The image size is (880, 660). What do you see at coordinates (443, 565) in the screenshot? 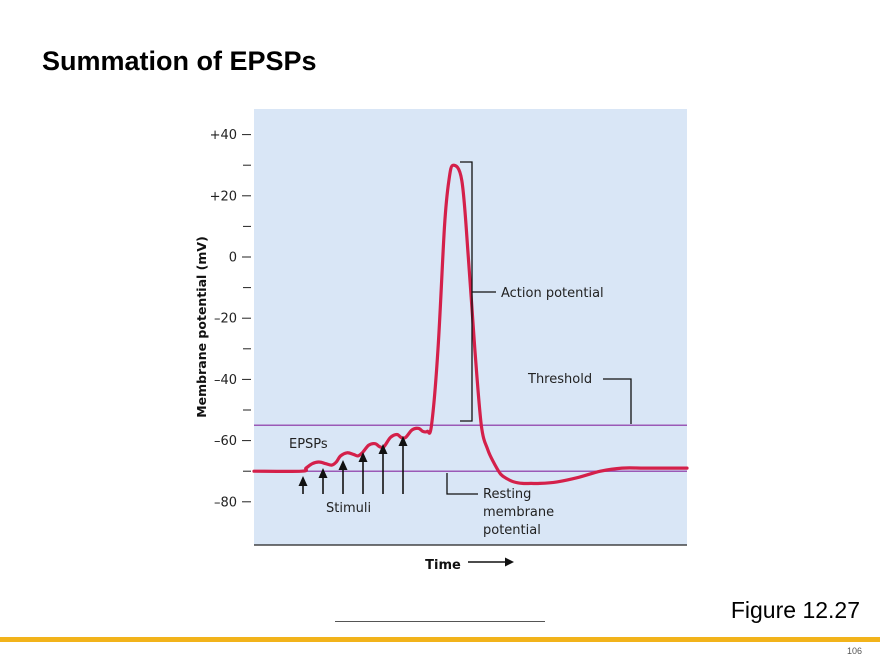
I see `x-axis-label: Time` at bounding box center [443, 565].